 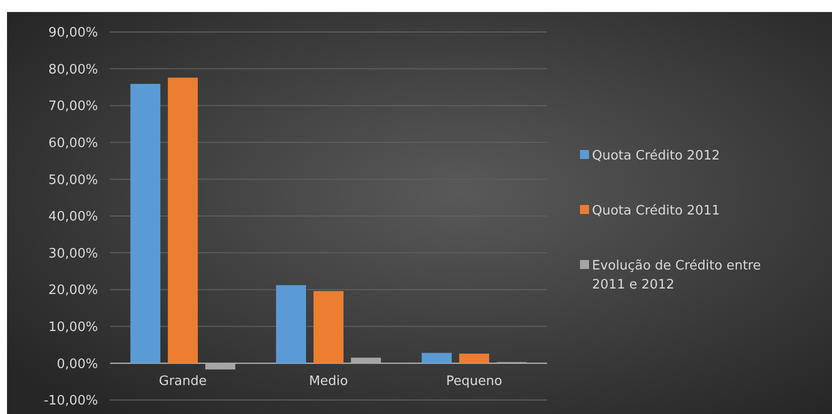 What do you see at coordinates (73, 254) in the screenshot?
I see `y-tick-label: 30,00%` at bounding box center [73, 254].